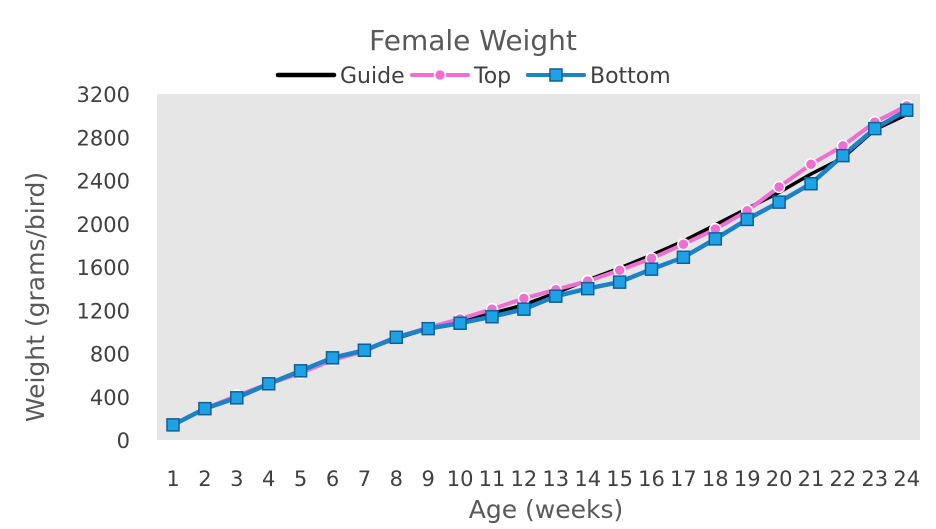 The height and width of the screenshot is (529, 936). What do you see at coordinates (103, 311) in the screenshot?
I see `y-tick-label: 1200` at bounding box center [103, 311].